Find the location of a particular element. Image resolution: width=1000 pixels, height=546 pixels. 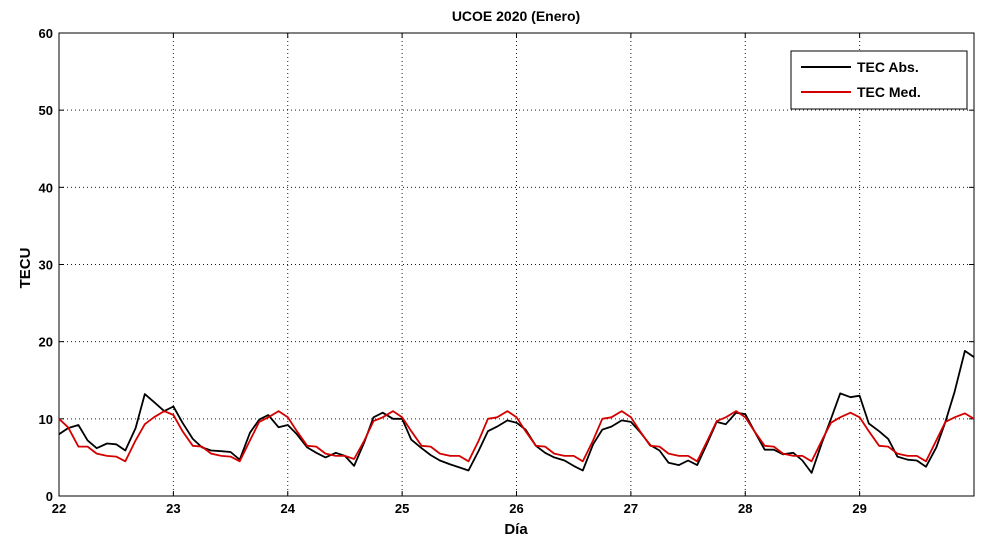

y-tick-label: 10 is located at coordinates (46, 419).